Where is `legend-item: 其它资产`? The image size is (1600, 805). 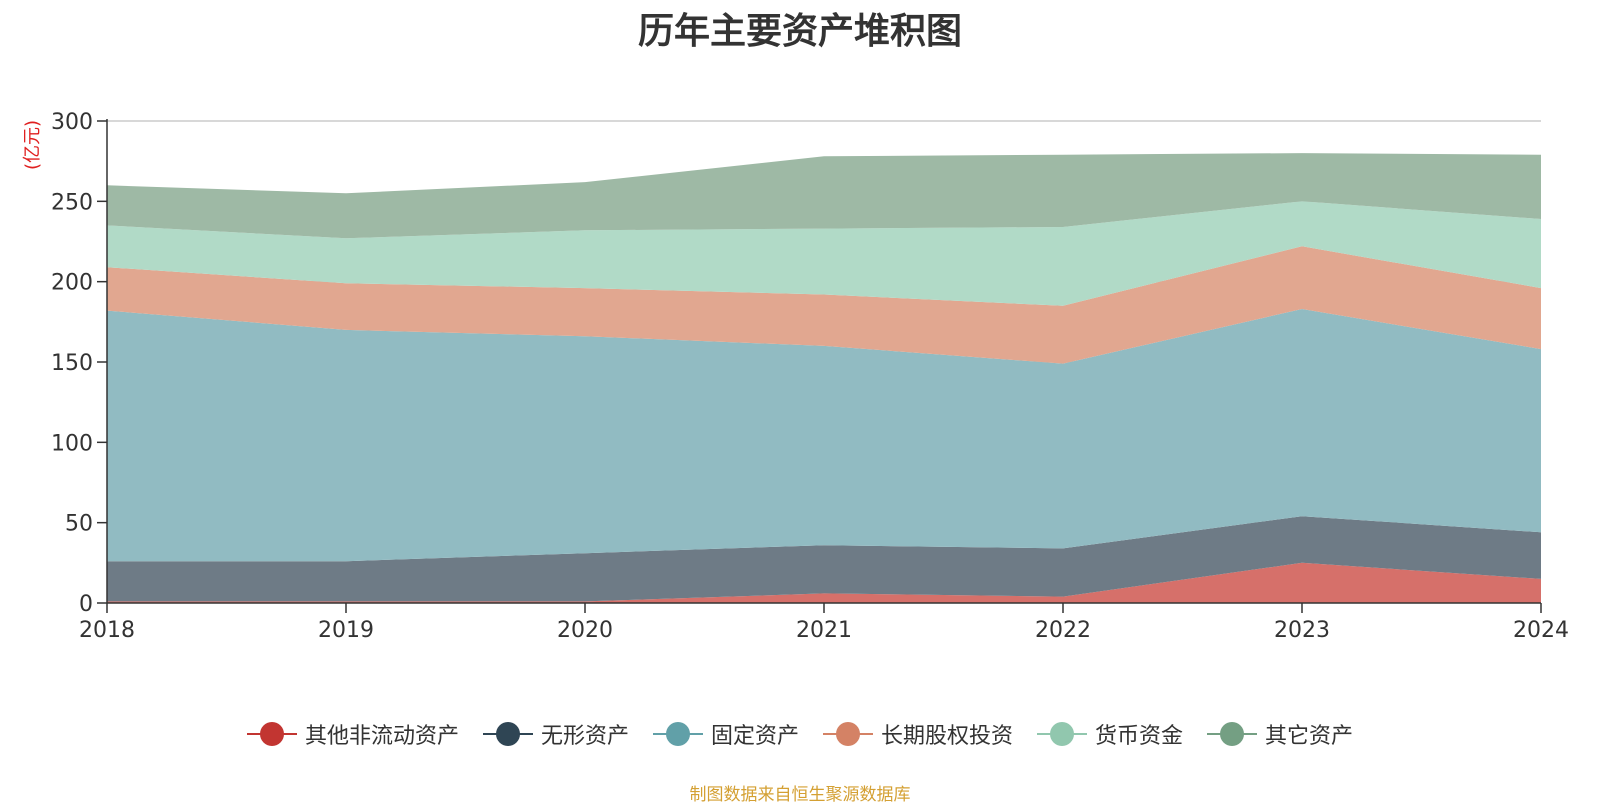
legend-item: 其它资产 is located at coordinates (1280, 734).